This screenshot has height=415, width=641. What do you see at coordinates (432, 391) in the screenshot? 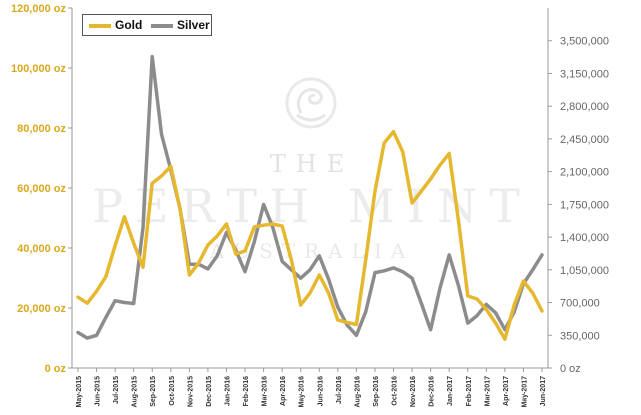
I see `x-tick-label: Dec-2016` at bounding box center [432, 391].